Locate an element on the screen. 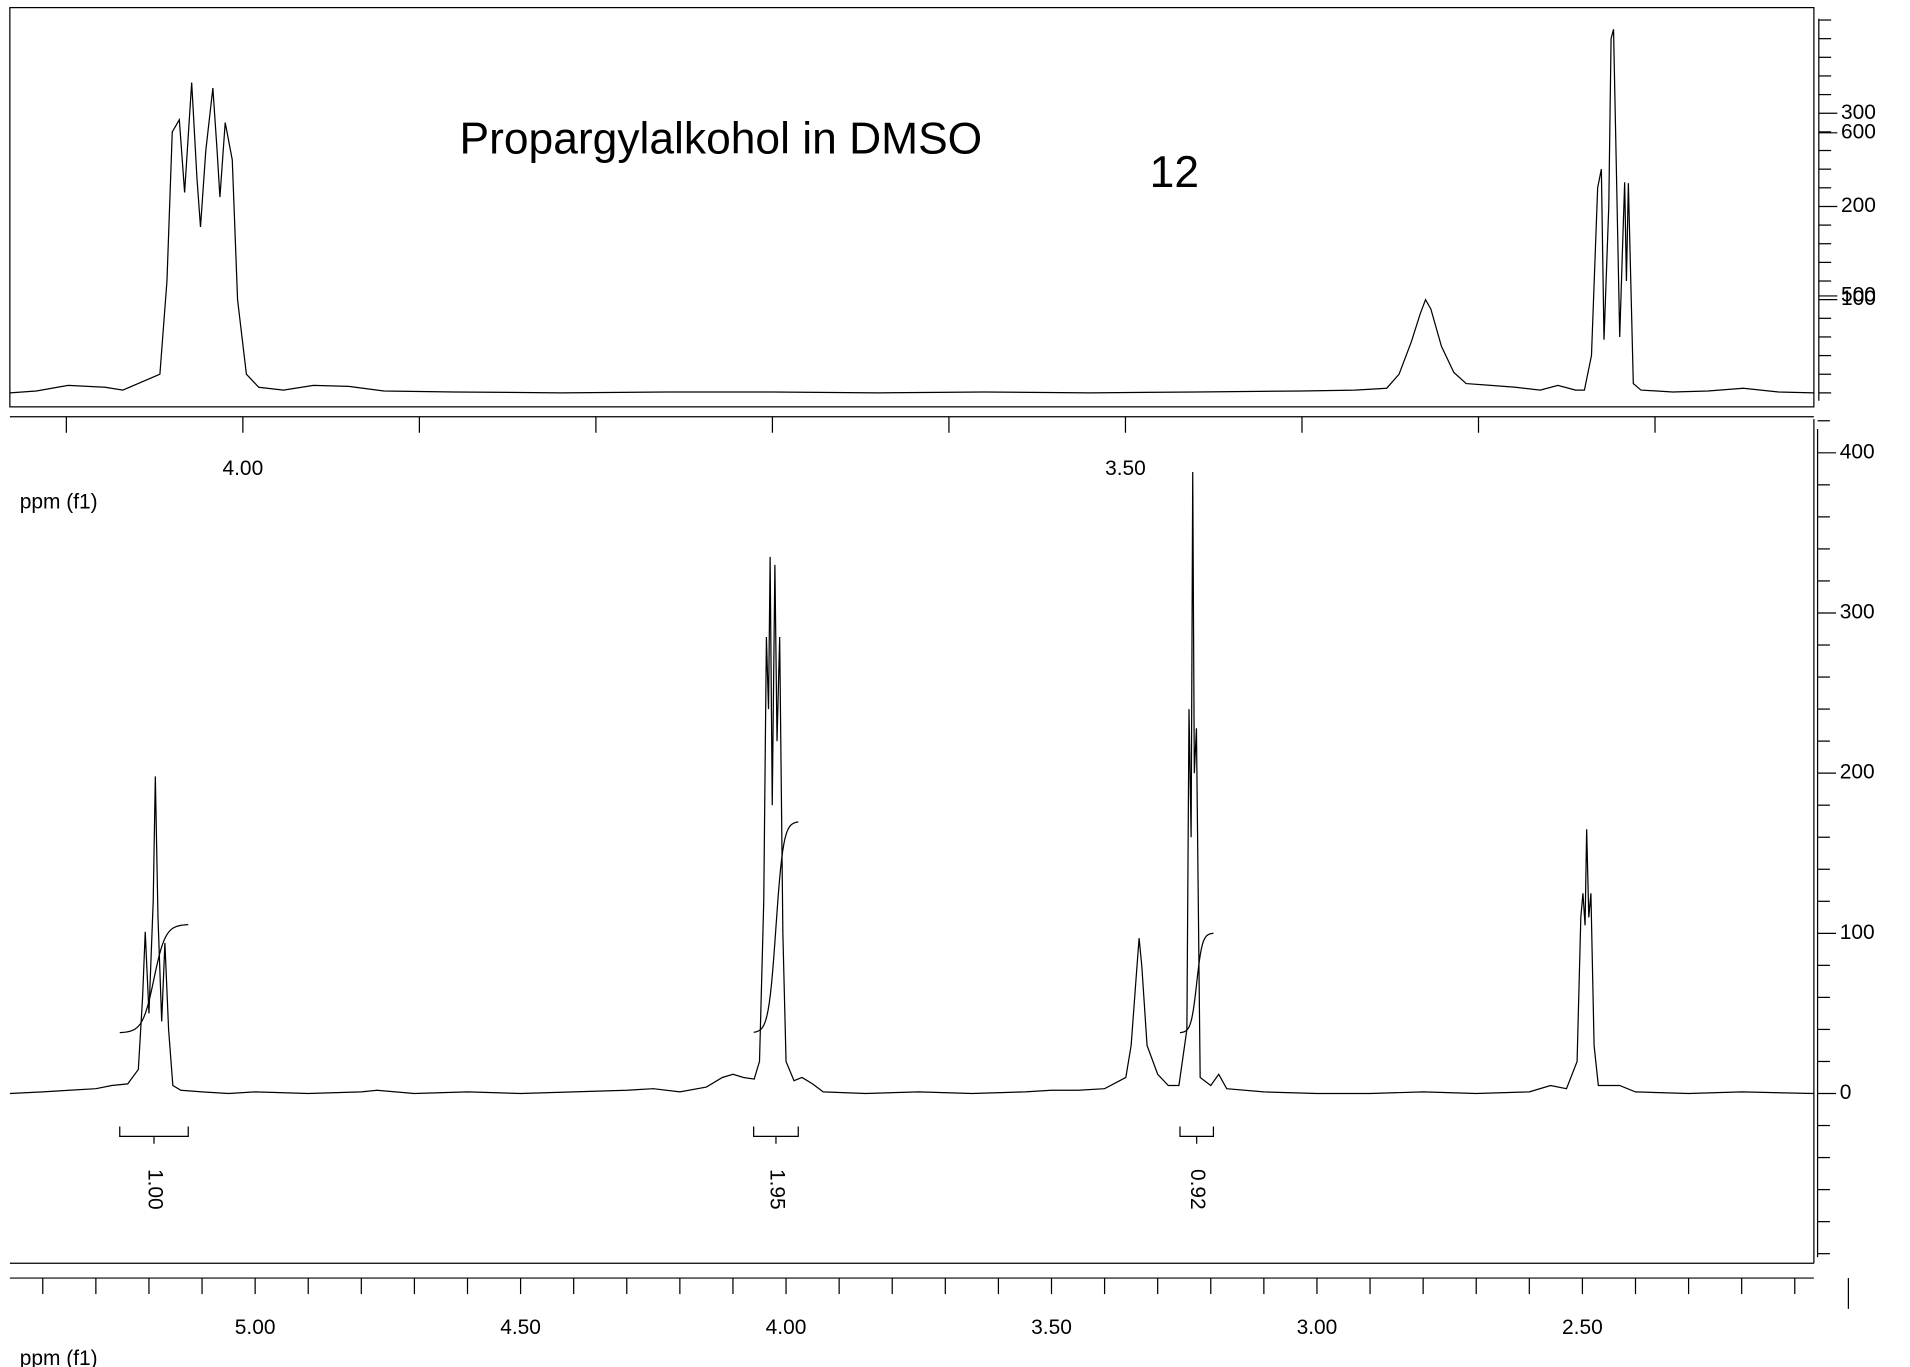  integral-label: 1.00 is located at coordinates (154, 1189).